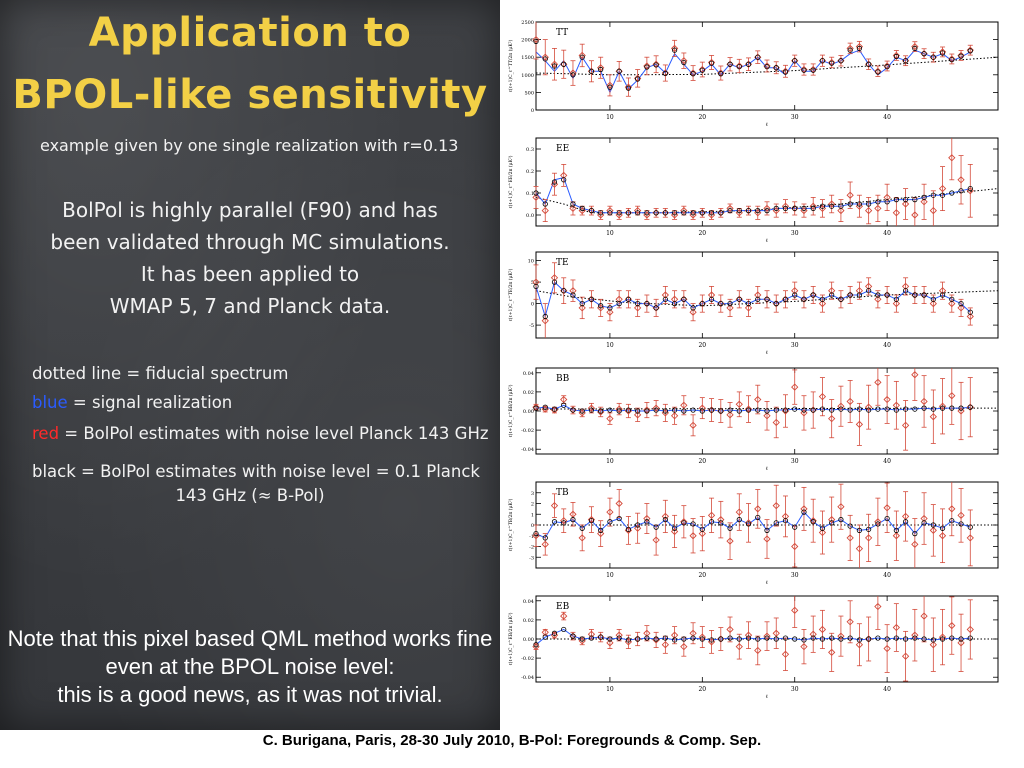 This screenshot has width=1024, height=768. Describe the element at coordinates (562, 263) in the screenshot. I see `panel-label-te: TE` at that location.